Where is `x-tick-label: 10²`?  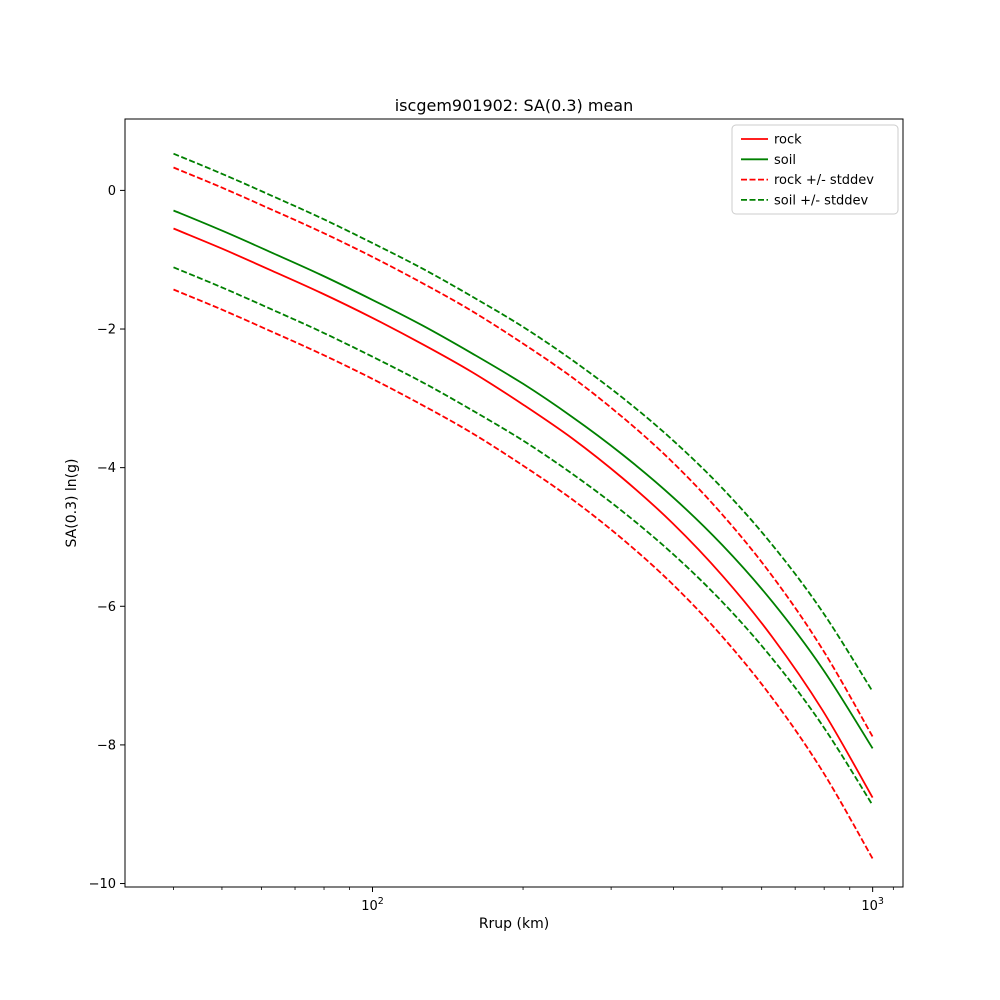 x-tick-label: 10² is located at coordinates (372, 905).